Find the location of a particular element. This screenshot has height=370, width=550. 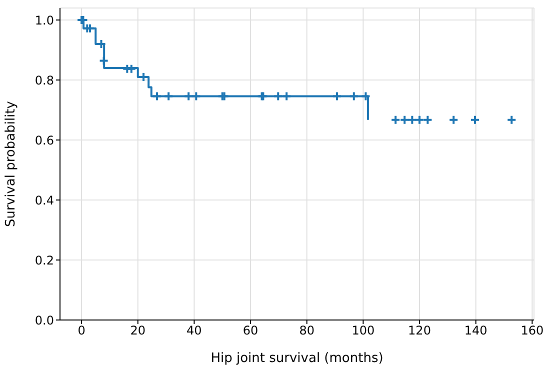

x-tick-label: 80 is located at coordinates (306, 331).